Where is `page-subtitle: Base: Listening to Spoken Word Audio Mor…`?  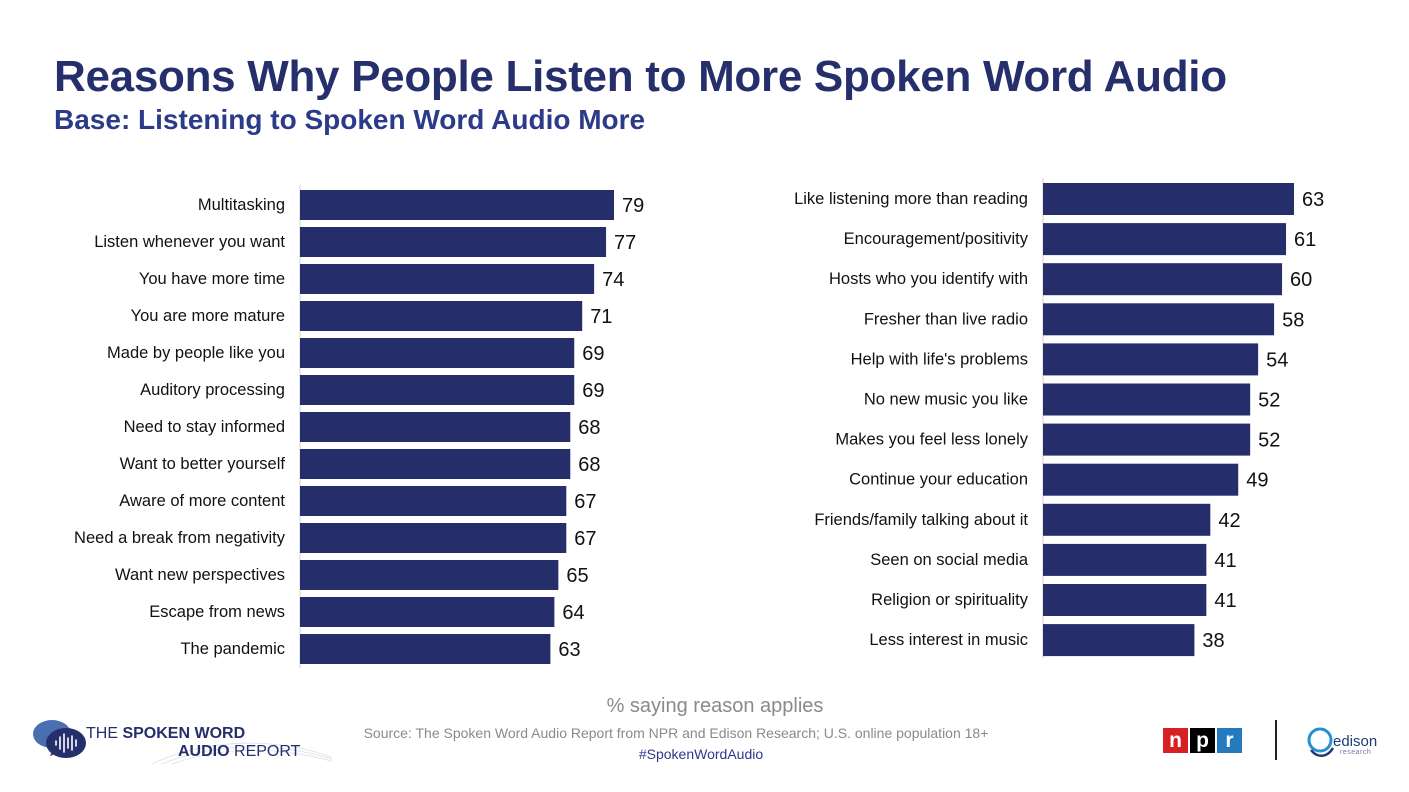
page-subtitle: Base: Listening to Spoken Word Audio Mor… is located at coordinates (350, 119).